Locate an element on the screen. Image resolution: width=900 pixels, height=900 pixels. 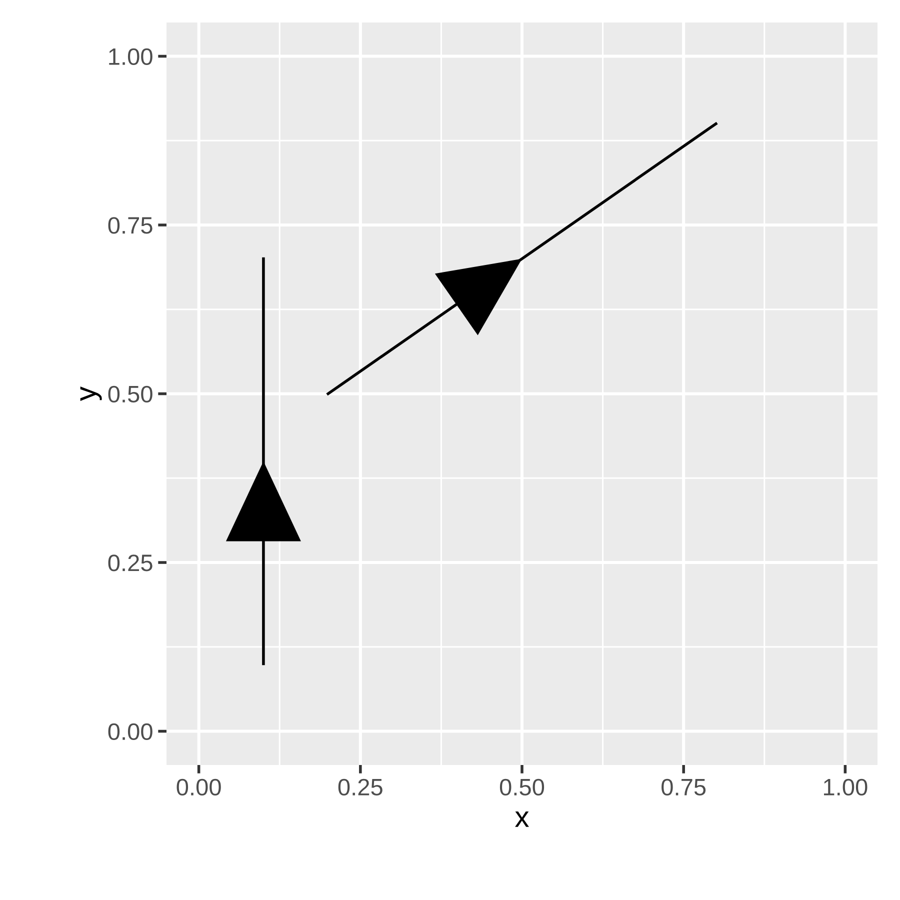
x-tick-label: 0.75 is located at coordinates (684, 787).